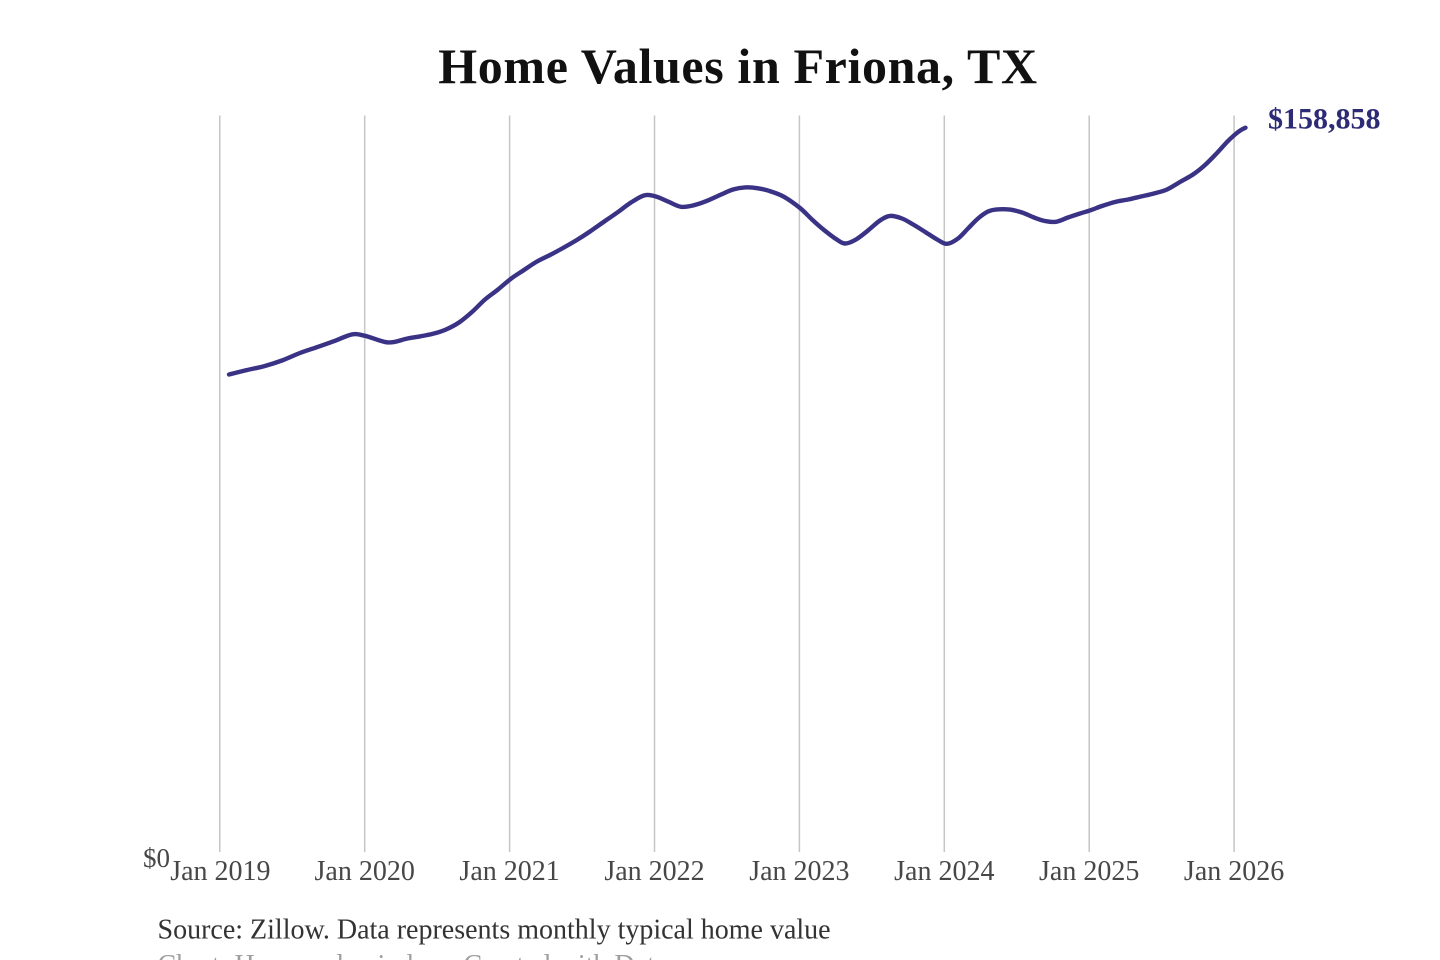 The height and width of the screenshot is (960, 1440). Describe the element at coordinates (509, 871) in the screenshot. I see `svg-text: Jan 2021` at that location.